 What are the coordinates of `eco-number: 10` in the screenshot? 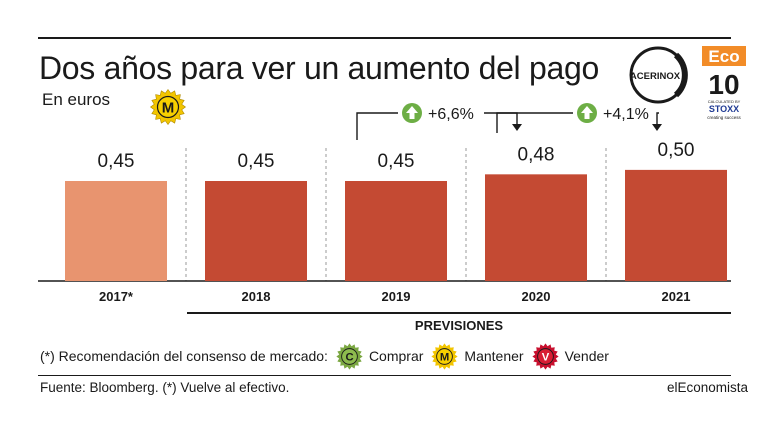 It's located at (723, 84).